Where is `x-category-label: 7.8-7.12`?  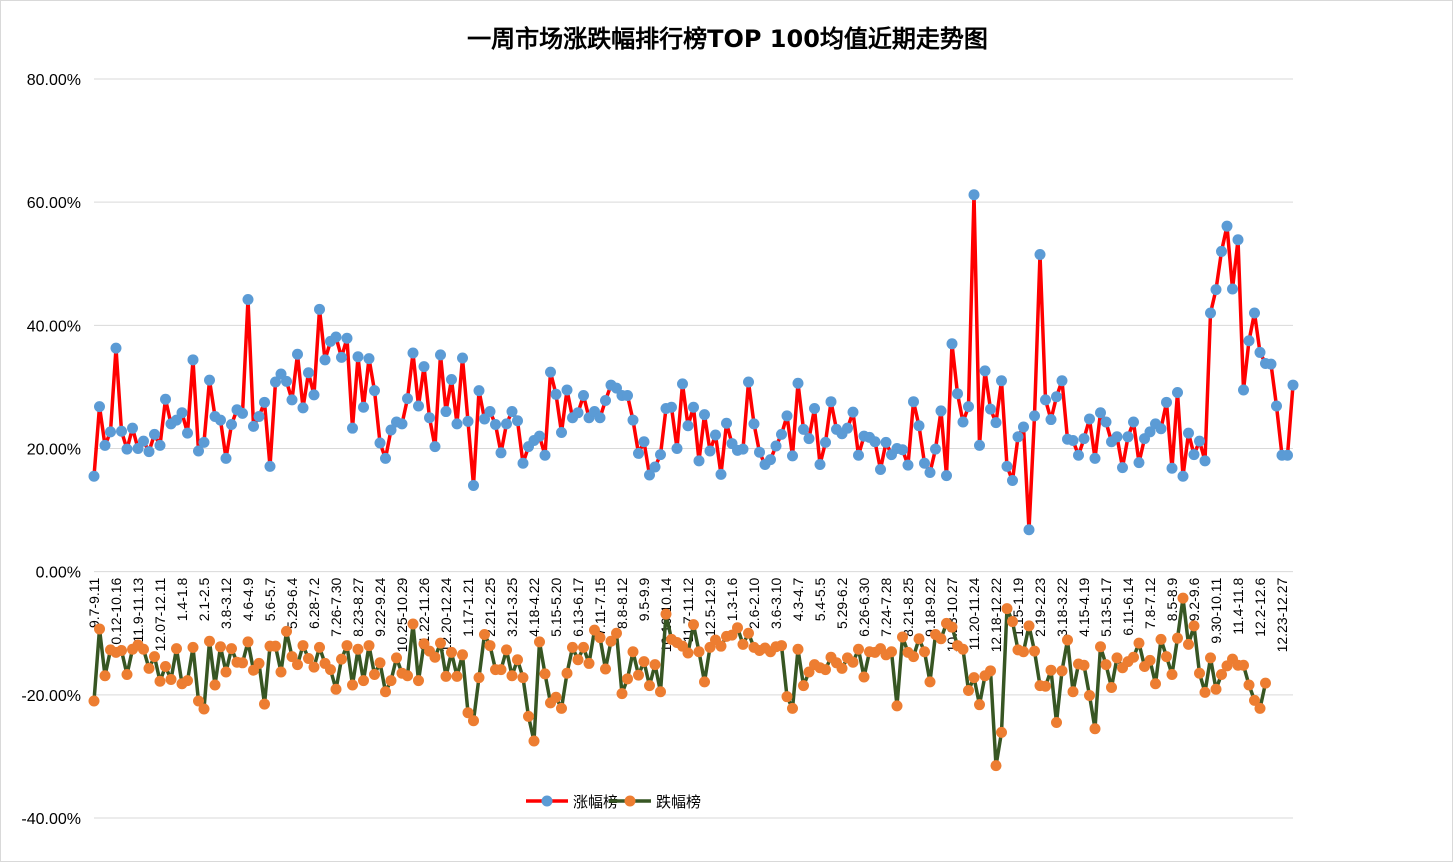
x-category-label: 7.8-7.12 is located at coordinates (1150, 603).